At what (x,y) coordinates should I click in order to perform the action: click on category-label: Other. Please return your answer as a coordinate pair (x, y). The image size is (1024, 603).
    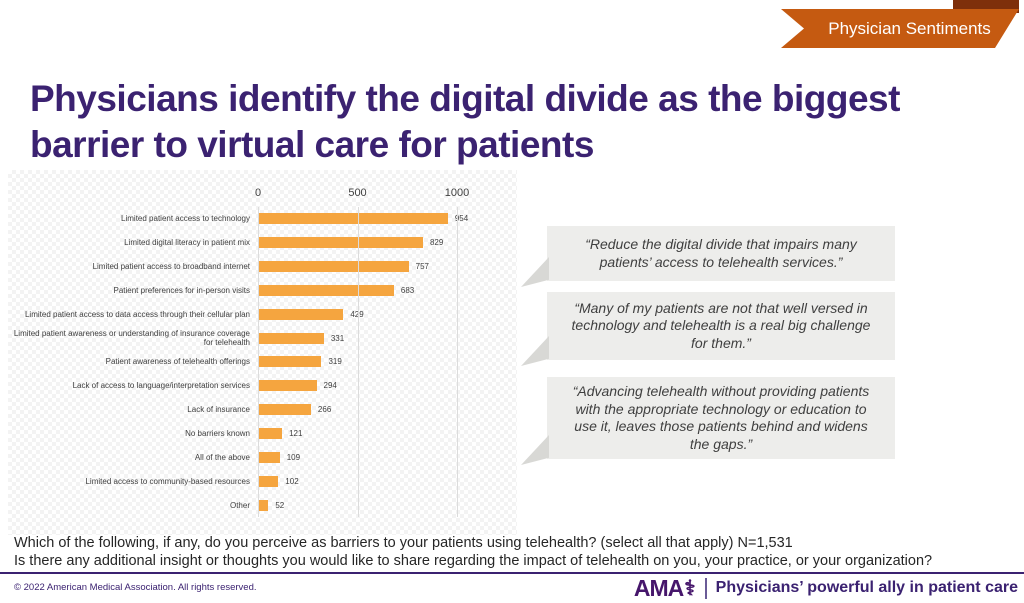
    Looking at the image, I should click on (239, 505).